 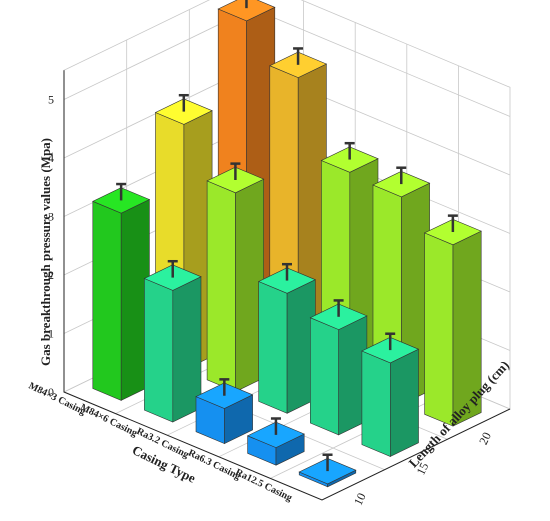 What do you see at coordinates (422, 468) in the screenshot?
I see `y-tick-label: 15` at bounding box center [422, 468].